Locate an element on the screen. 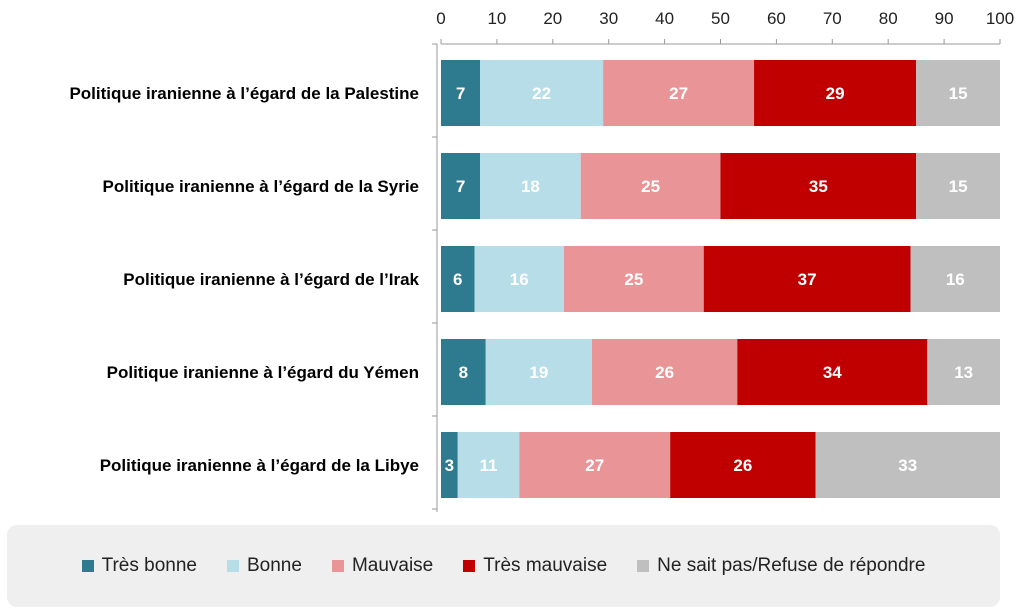 Image resolution: width=1024 pixels, height=615 pixels. x-tick-label: 20 is located at coordinates (552, 18).